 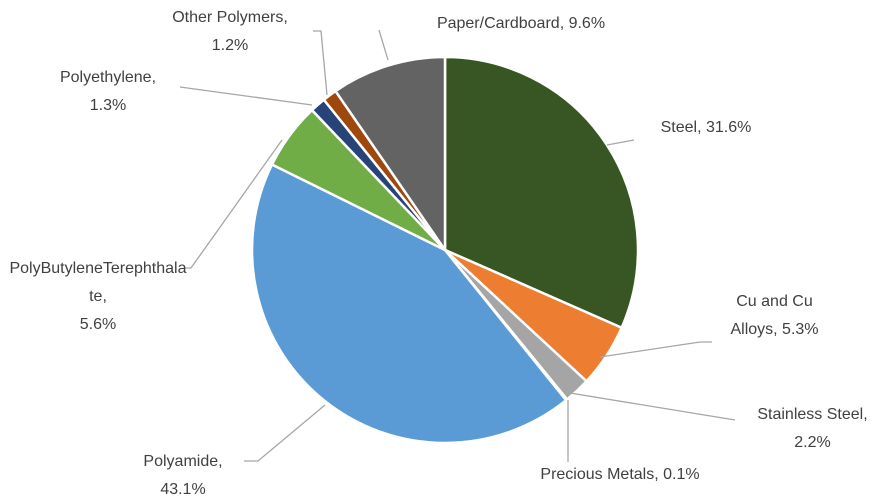 What do you see at coordinates (800, 329) in the screenshot?
I see `value-label: 5.3%` at bounding box center [800, 329].